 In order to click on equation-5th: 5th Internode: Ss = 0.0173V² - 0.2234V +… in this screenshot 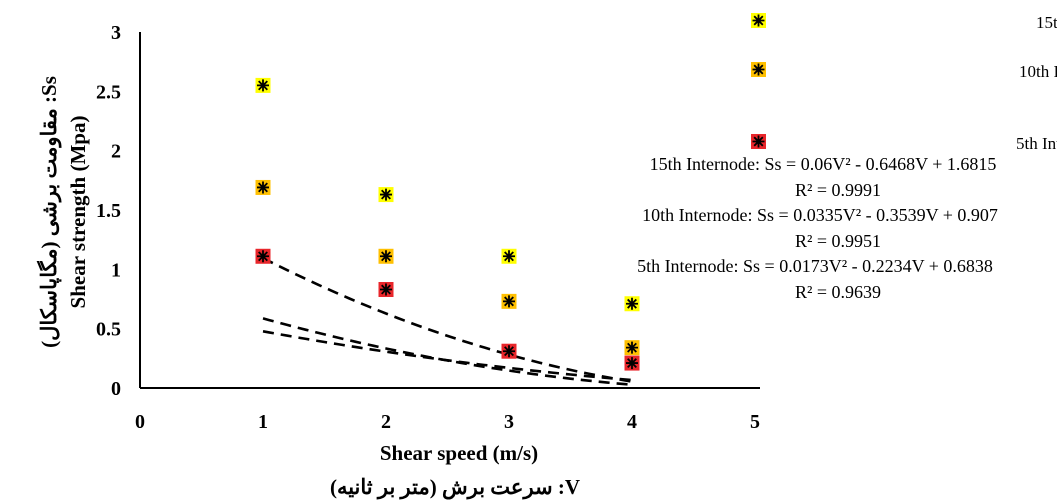, I will do `click(815, 266)`.